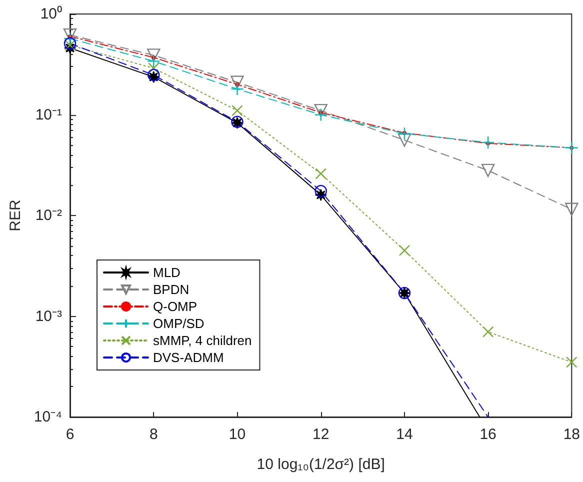 The width and height of the screenshot is (583, 482). What do you see at coordinates (571, 434) in the screenshot?
I see `x-tick-label: 18` at bounding box center [571, 434].